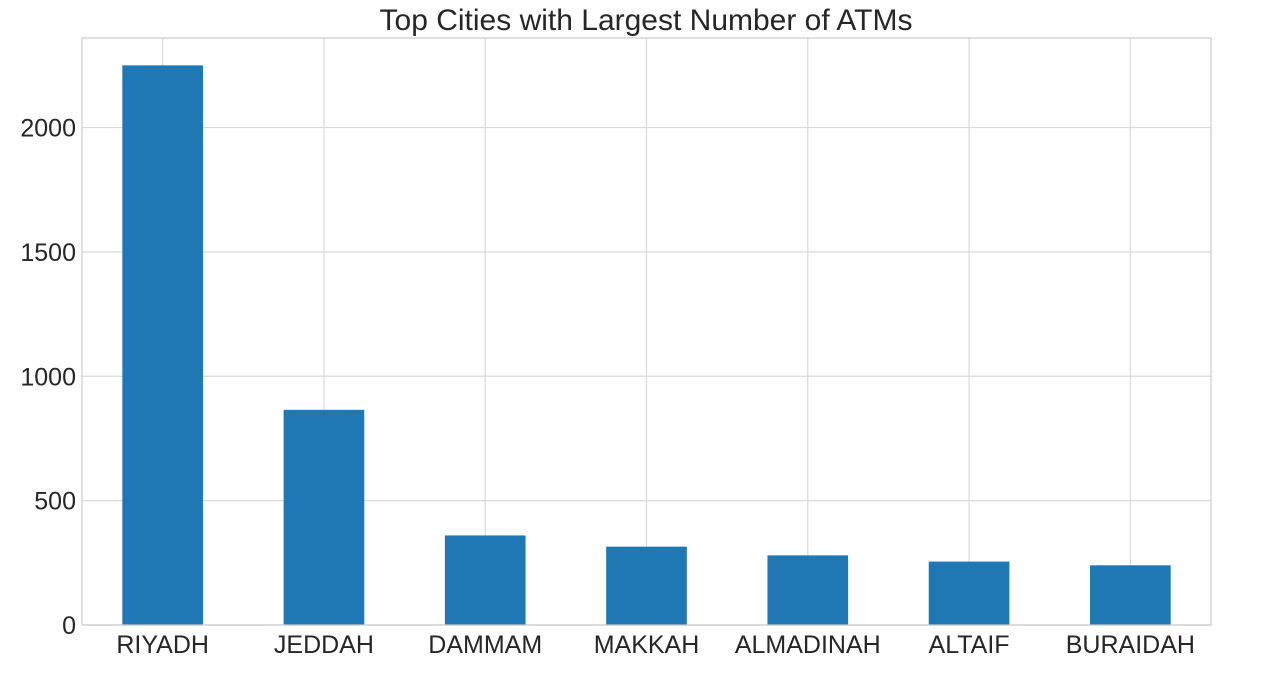 The height and width of the screenshot is (676, 1285). I want to click on y-tick-label: 1000, so click(48, 377).